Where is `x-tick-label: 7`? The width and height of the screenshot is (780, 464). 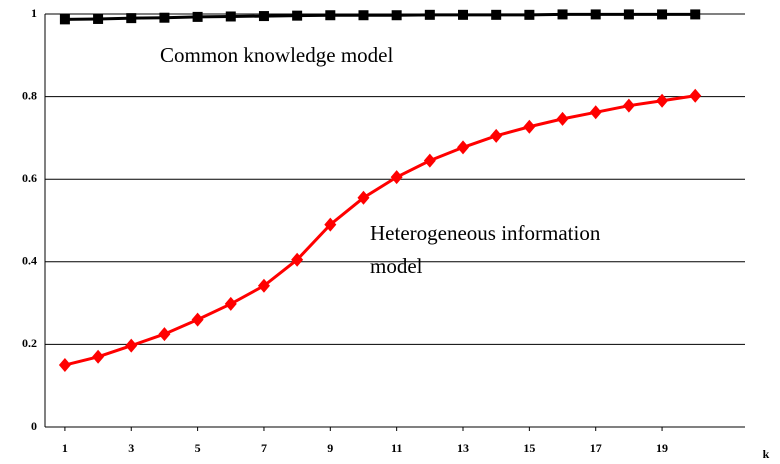
x-tick-label: 7 is located at coordinates (264, 448).